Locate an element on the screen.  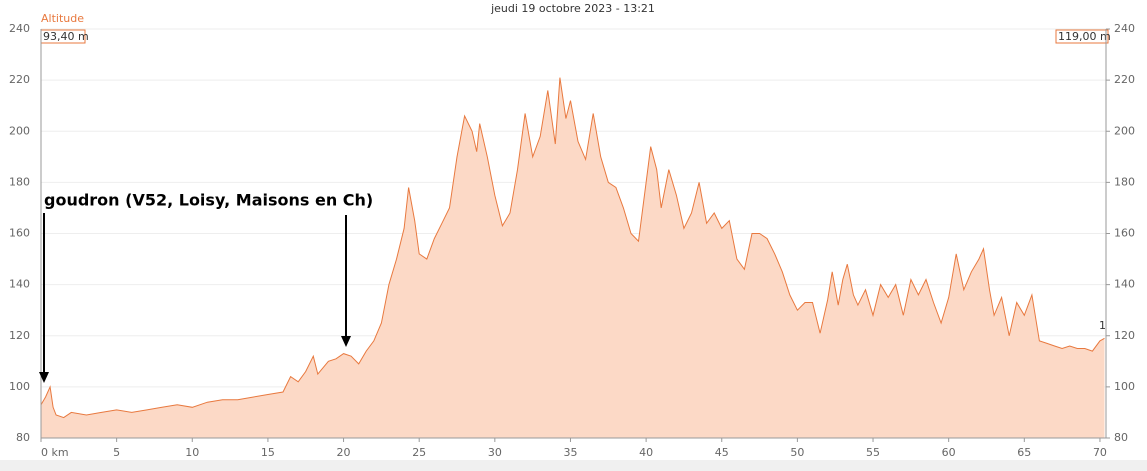
x-tick-label: 70 is located at coordinates (1100, 452).